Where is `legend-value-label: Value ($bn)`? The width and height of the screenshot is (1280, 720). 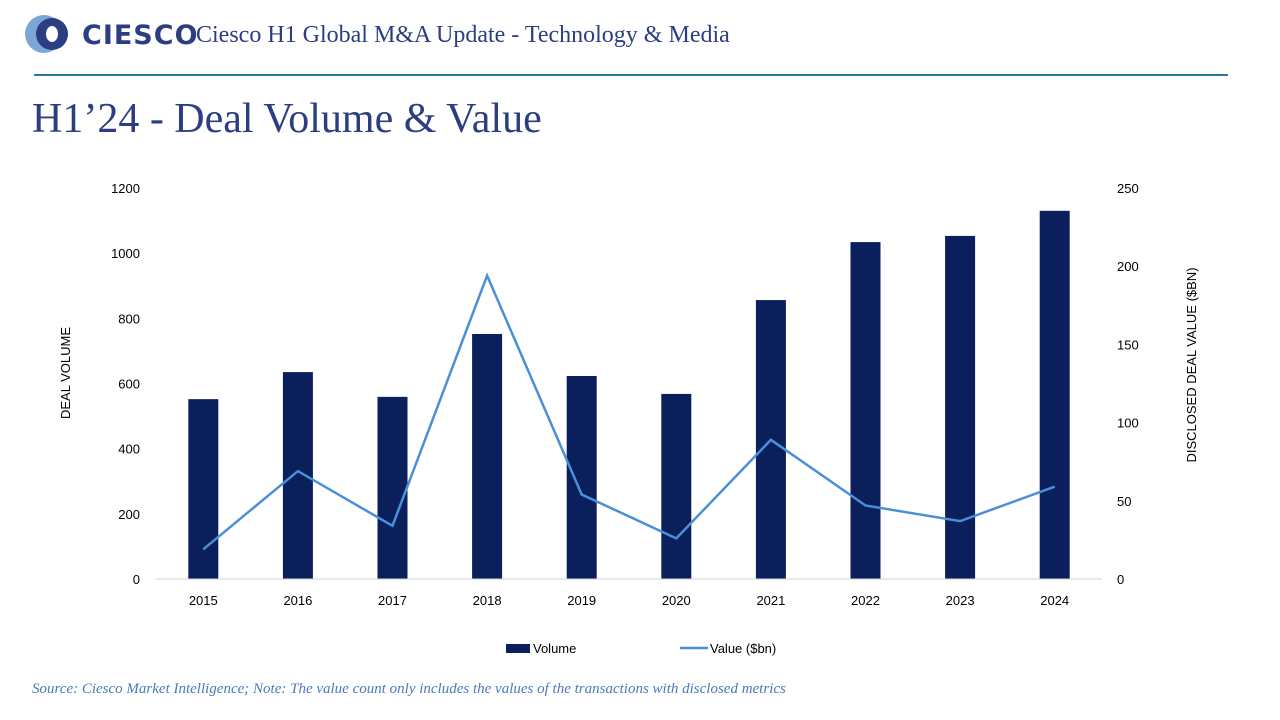
legend-value-label: Value ($bn) is located at coordinates (743, 648).